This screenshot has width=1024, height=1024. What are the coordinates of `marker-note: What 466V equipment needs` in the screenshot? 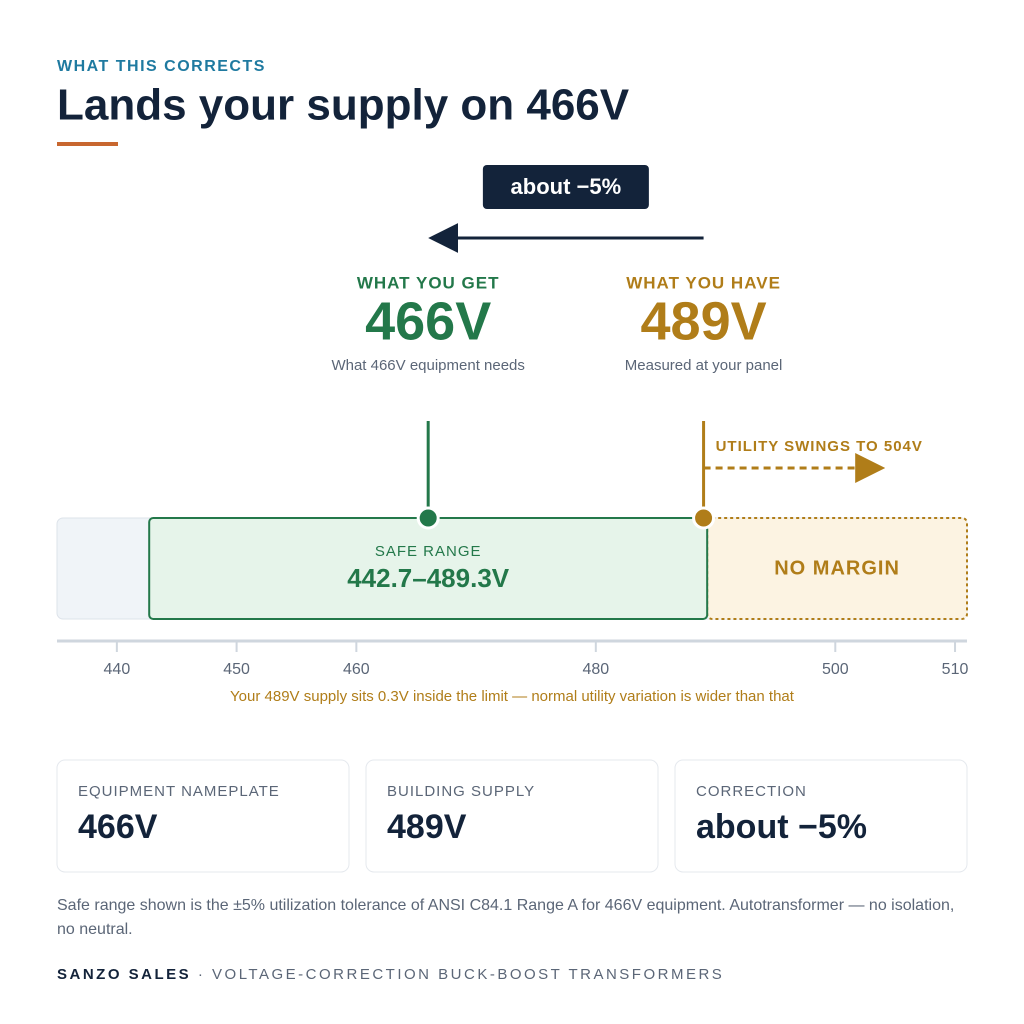 It's located at (427, 365).